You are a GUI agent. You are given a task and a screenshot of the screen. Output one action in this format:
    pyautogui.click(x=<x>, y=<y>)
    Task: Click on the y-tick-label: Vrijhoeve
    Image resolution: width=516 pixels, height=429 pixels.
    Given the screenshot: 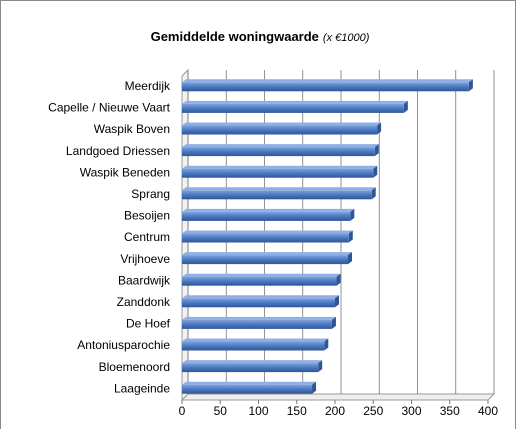 What is the action you would take?
    pyautogui.click(x=145, y=259)
    